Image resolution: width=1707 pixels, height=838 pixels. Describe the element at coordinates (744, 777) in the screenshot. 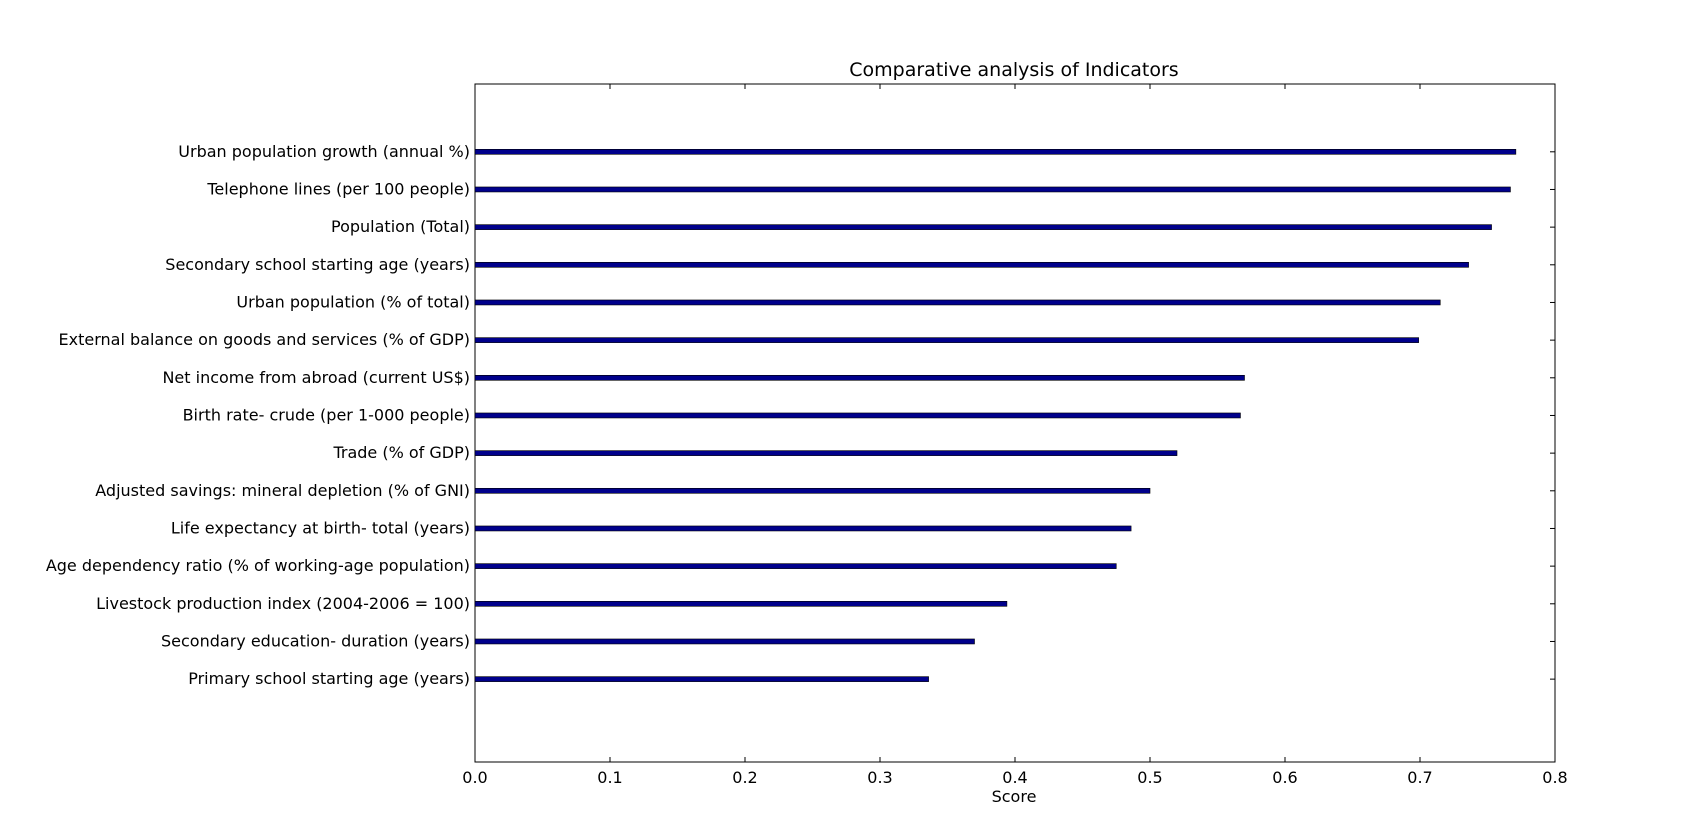

I see `x-tick-label: 0.2` at that location.